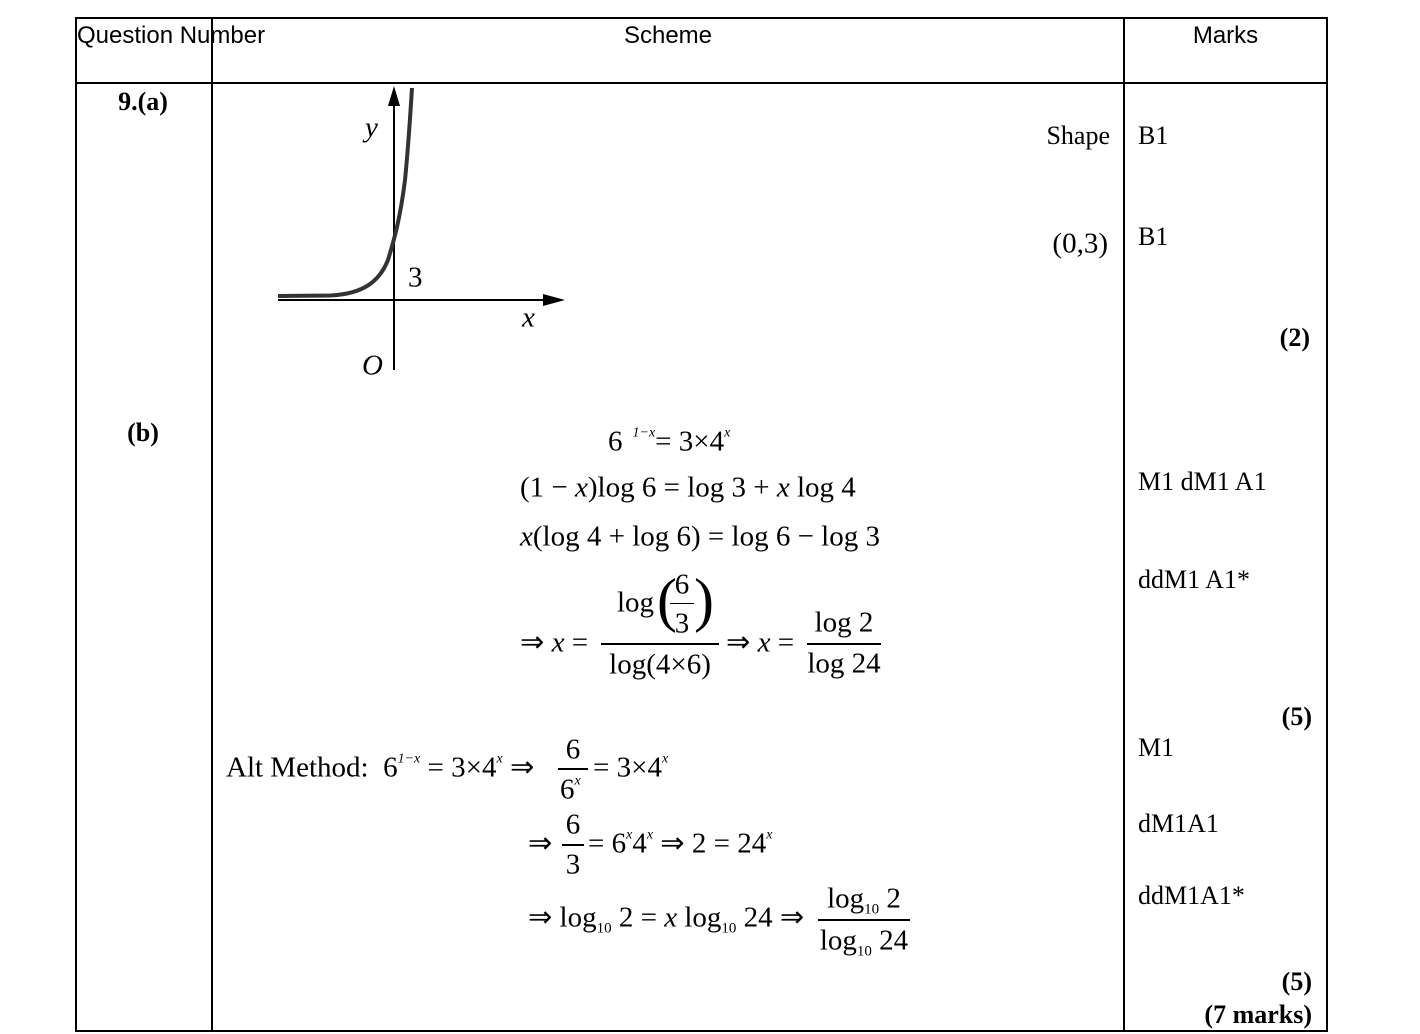  I want to click on mark-b1-intercept: B1, so click(1153, 236).